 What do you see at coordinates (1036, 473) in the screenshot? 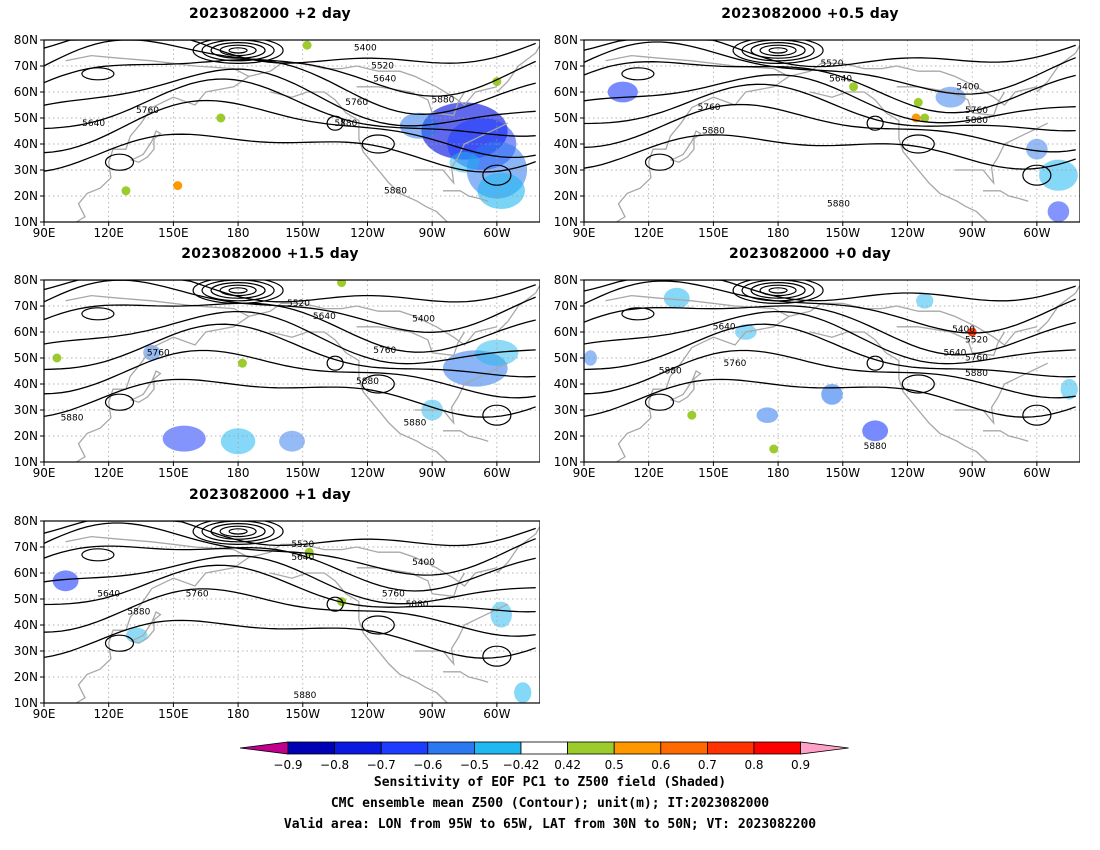
I see `lon-tick-label: 60W` at bounding box center [1036, 473].